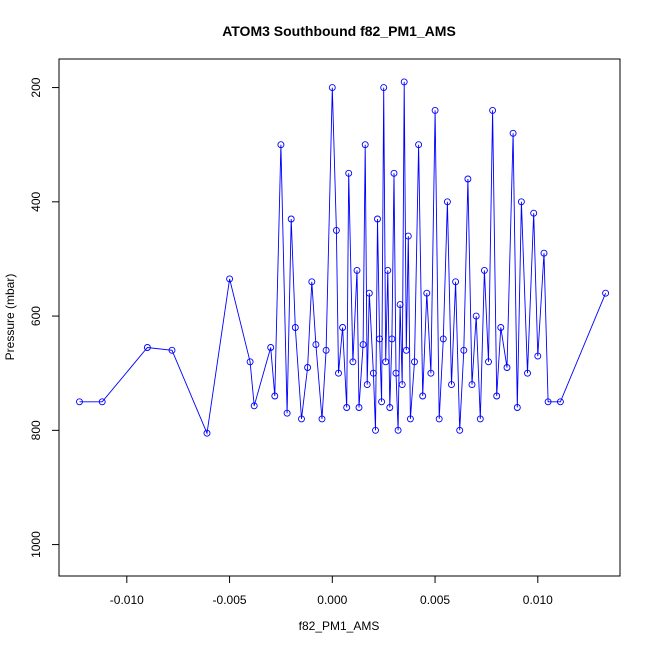 The image size is (650, 655). Describe the element at coordinates (36, 316) in the screenshot. I see `y-tick-label: 600` at that location.